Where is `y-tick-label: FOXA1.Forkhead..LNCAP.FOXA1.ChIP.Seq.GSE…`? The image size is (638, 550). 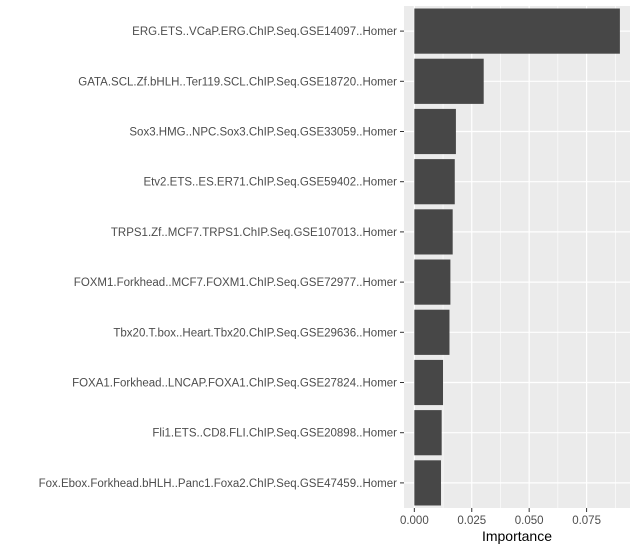
y-tick-label: FOXA1.Forkhead..LNCAP.FOXA1.ChIP.Seq.GSE… is located at coordinates (234, 384).